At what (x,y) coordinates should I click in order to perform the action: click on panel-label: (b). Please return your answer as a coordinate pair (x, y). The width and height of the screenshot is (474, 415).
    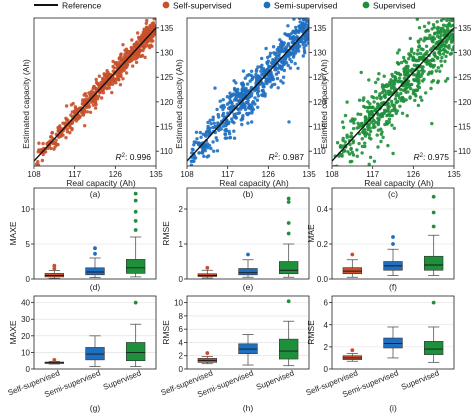
    Looking at the image, I should click on (248, 194).